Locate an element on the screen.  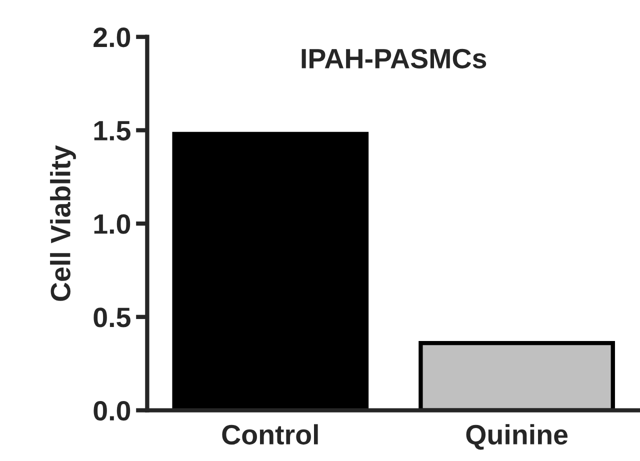
y-tick-label: 1.5 is located at coordinates (112, 131).